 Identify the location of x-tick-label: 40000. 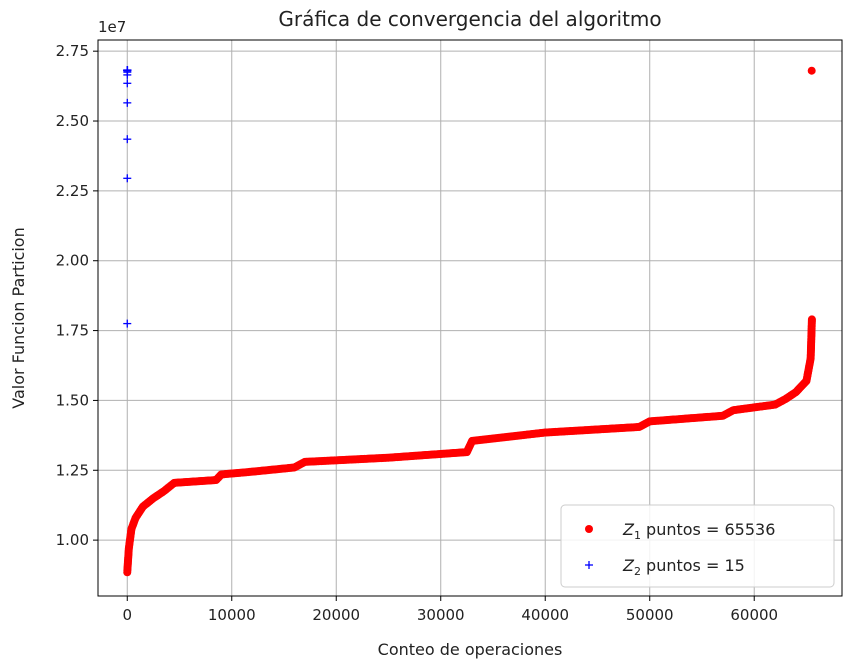
(545, 615).